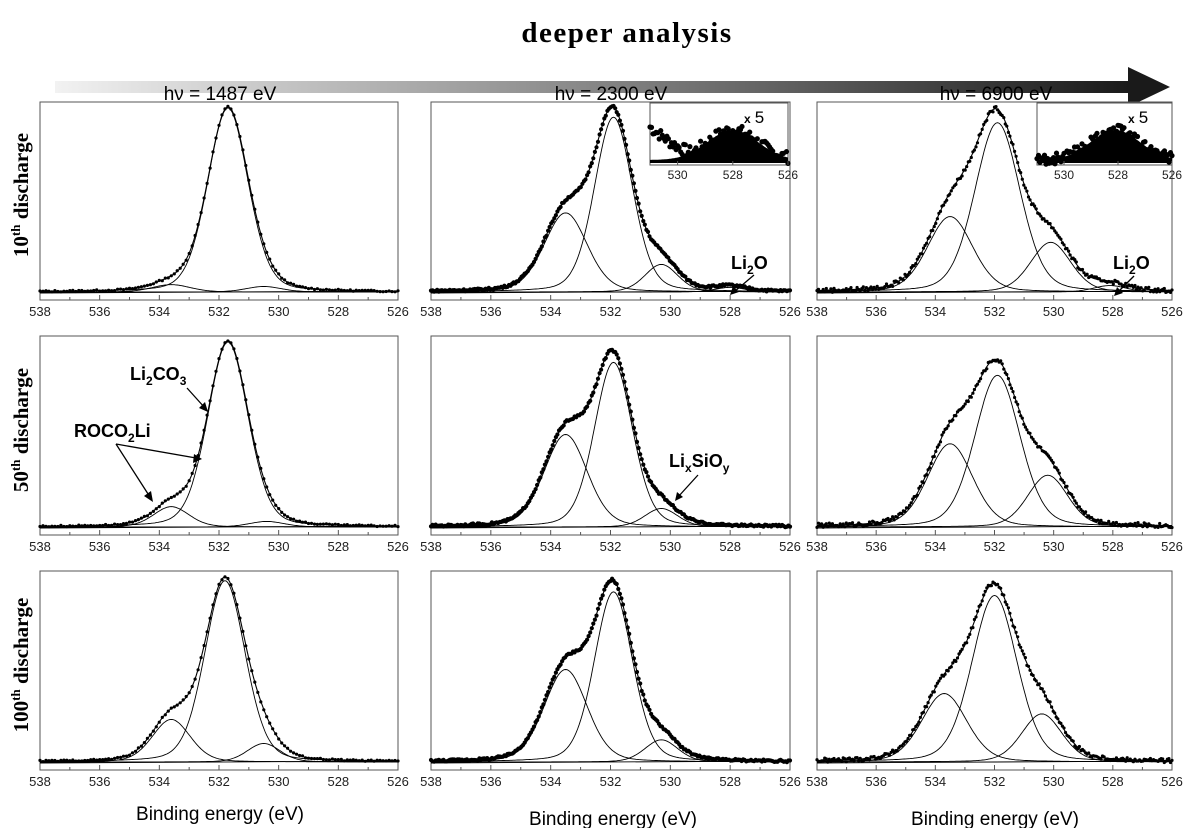 This screenshot has width=1187, height=828. Describe the element at coordinates (159, 311) in the screenshot. I see `x-tick-label: 534` at that location.